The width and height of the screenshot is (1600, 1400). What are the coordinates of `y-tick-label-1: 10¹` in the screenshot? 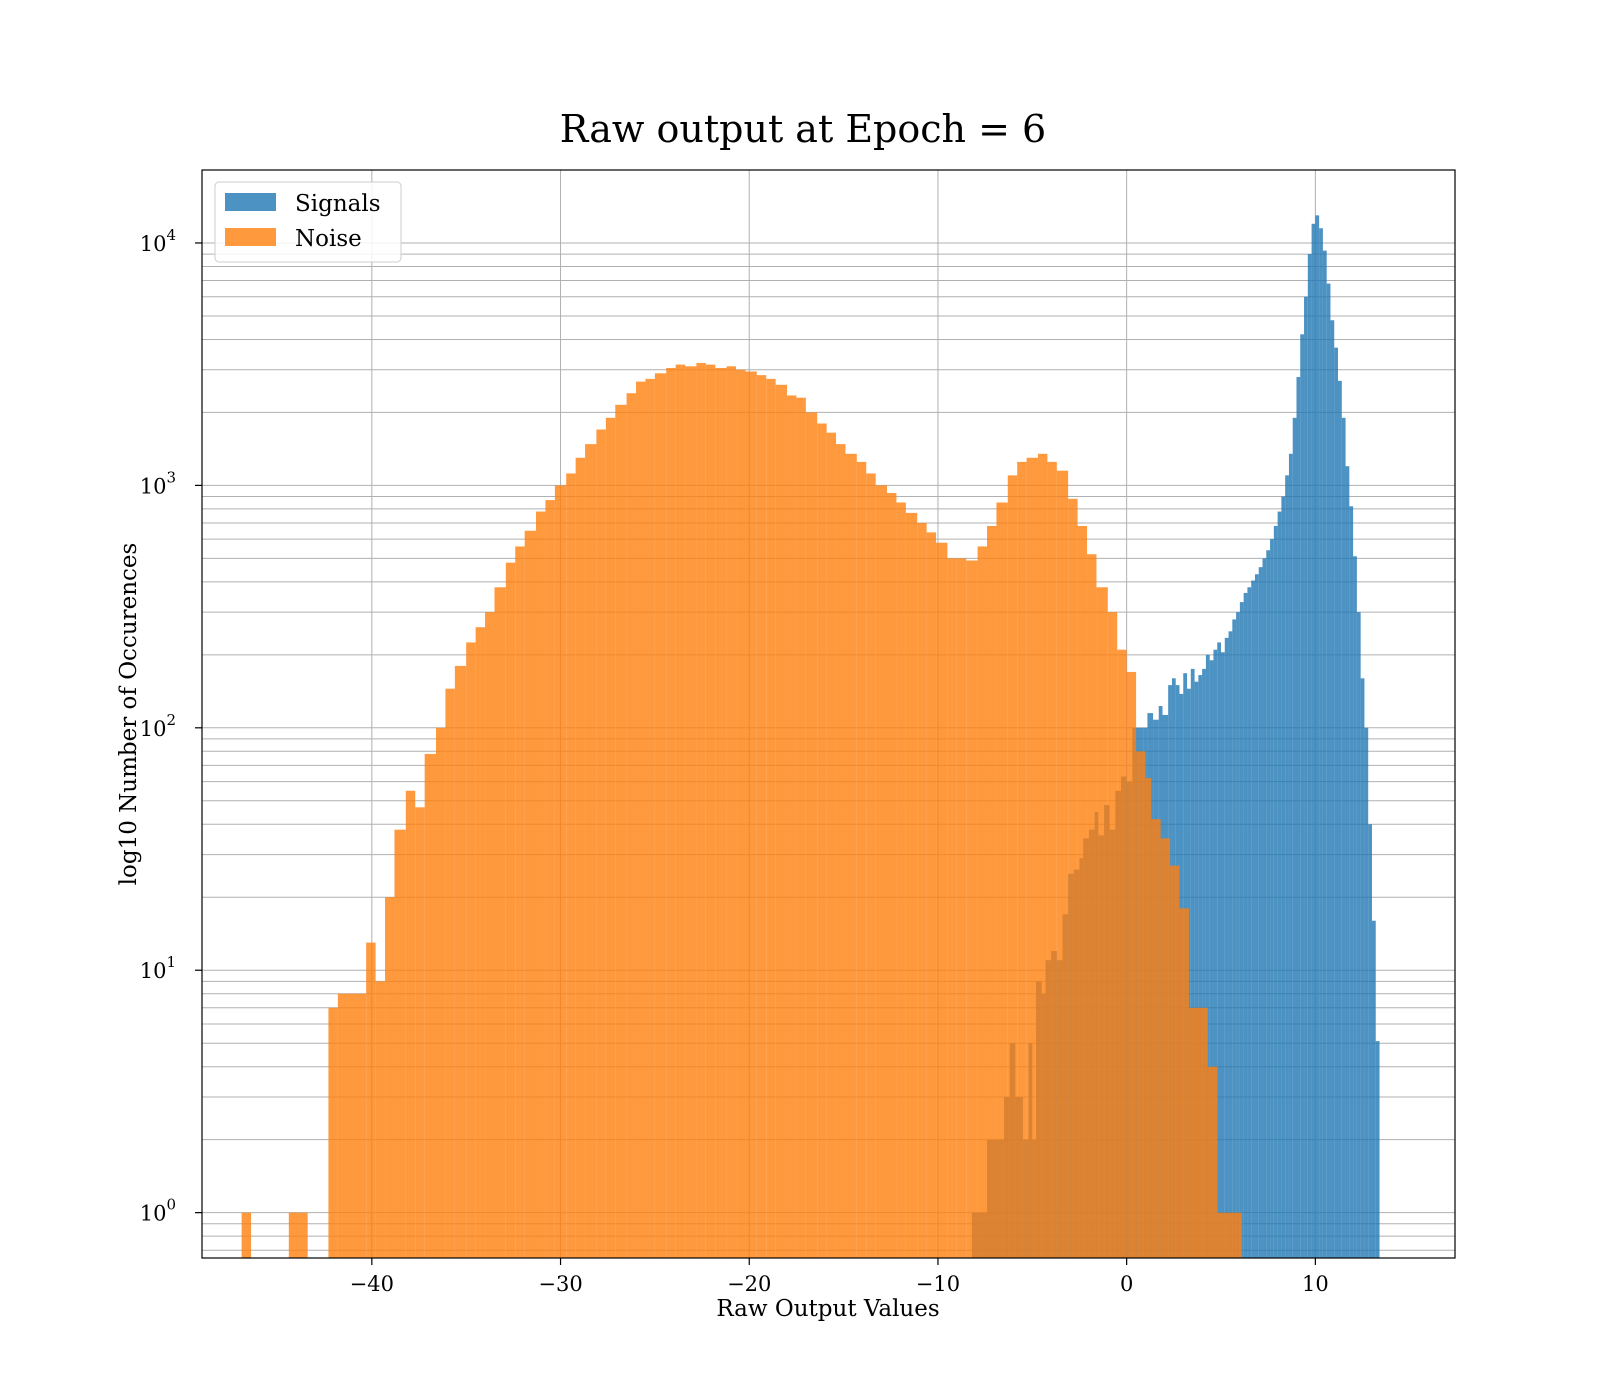 It's located at (158, 968).